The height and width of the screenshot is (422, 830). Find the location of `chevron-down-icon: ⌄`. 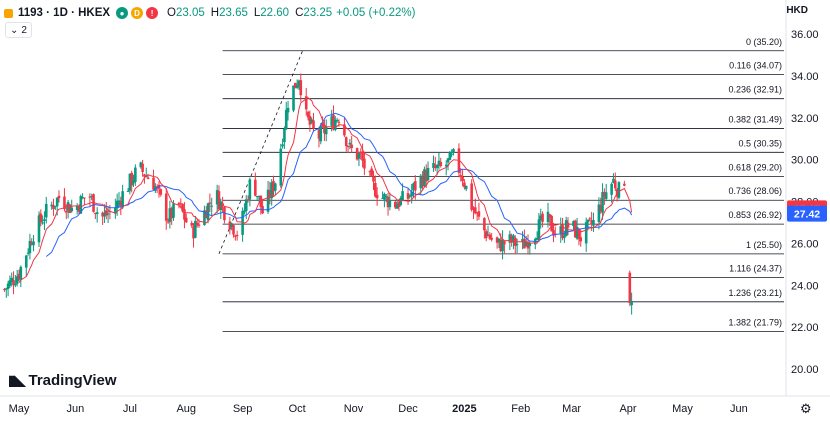

chevron-down-icon: ⌄ is located at coordinates (14, 30).